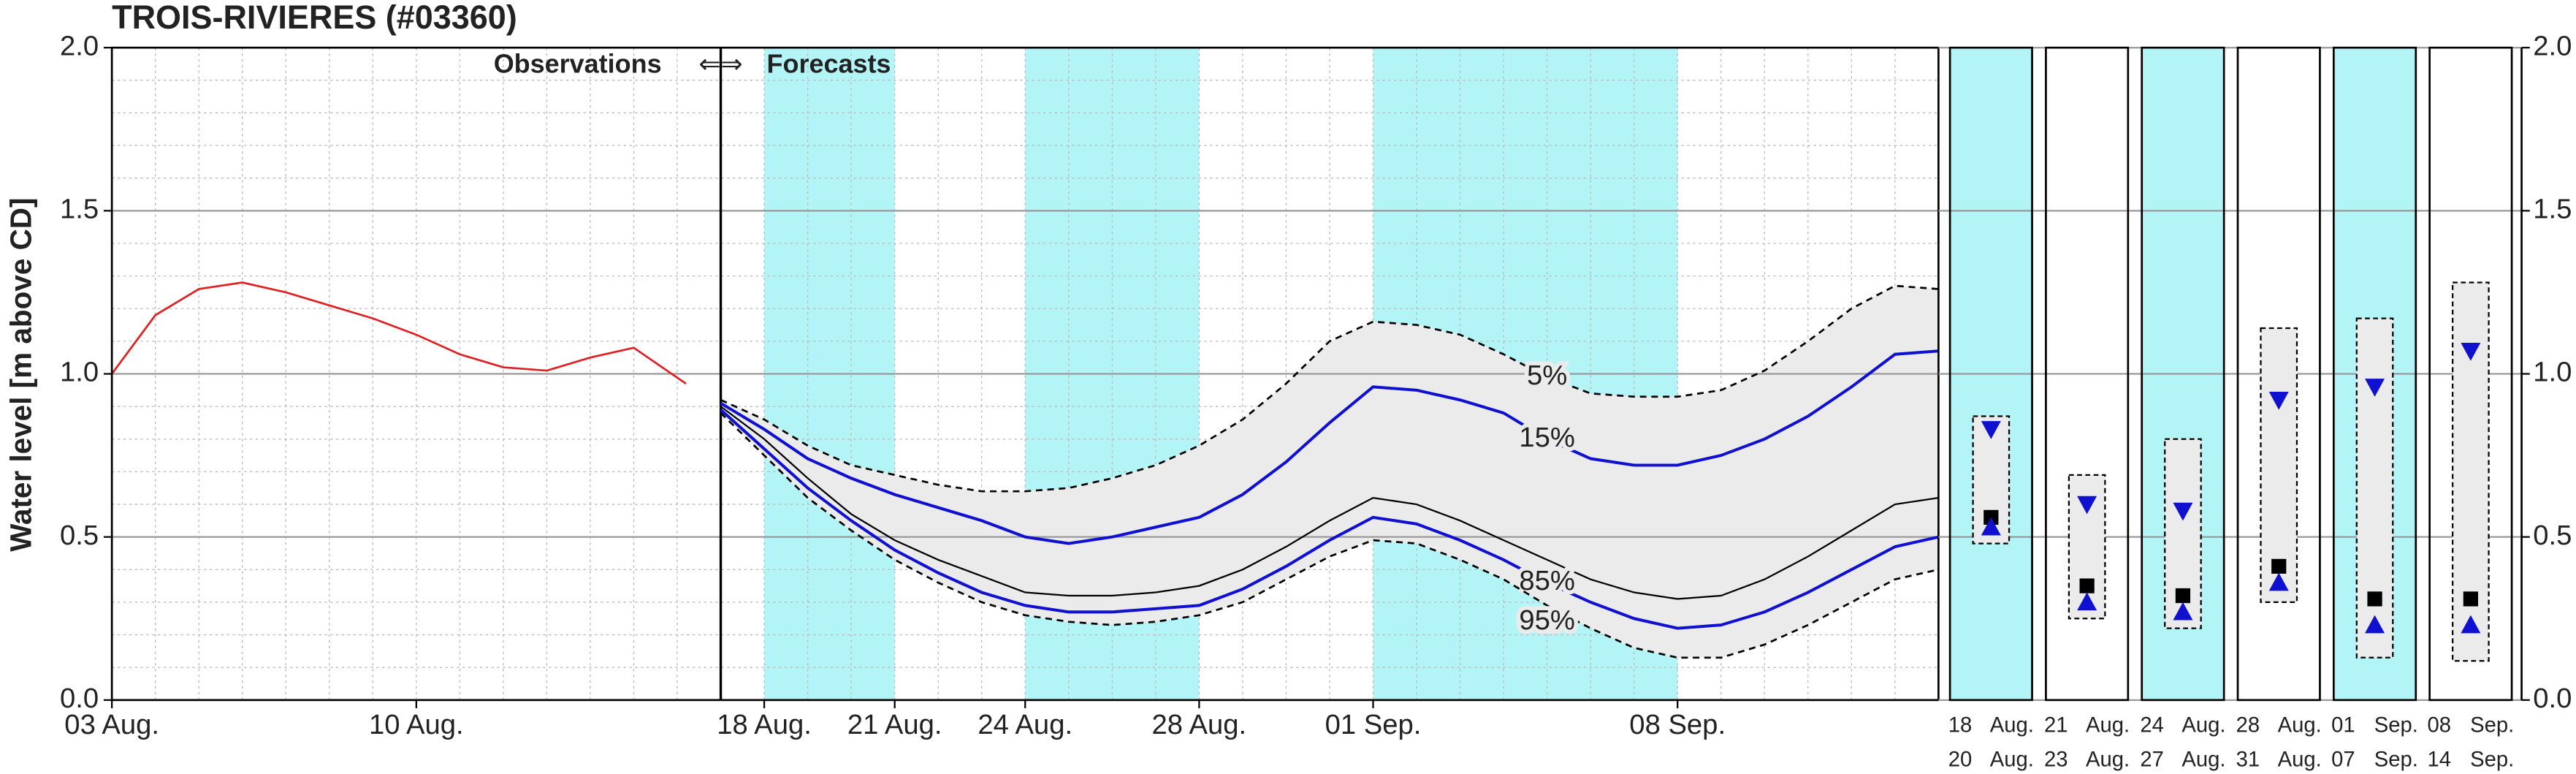 The image size is (2576, 774). What do you see at coordinates (2279, 760) in the screenshot?
I see `panel-end-label: 31 Aug.` at bounding box center [2279, 760].